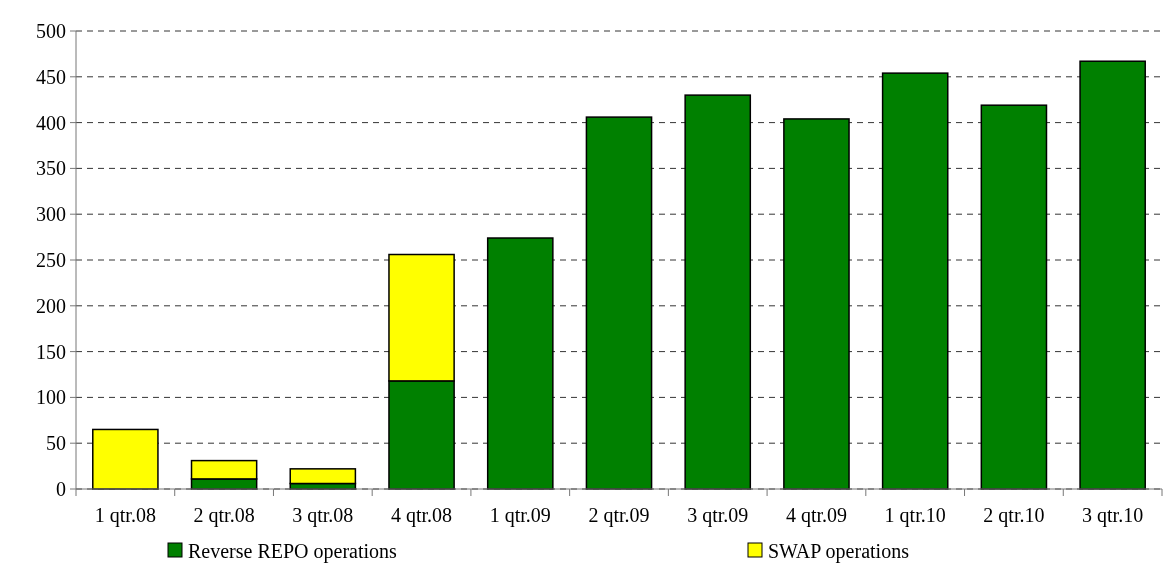 This screenshot has height=579, width=1174. What do you see at coordinates (51, 260) in the screenshot?
I see `y-tick-label: 250` at bounding box center [51, 260].